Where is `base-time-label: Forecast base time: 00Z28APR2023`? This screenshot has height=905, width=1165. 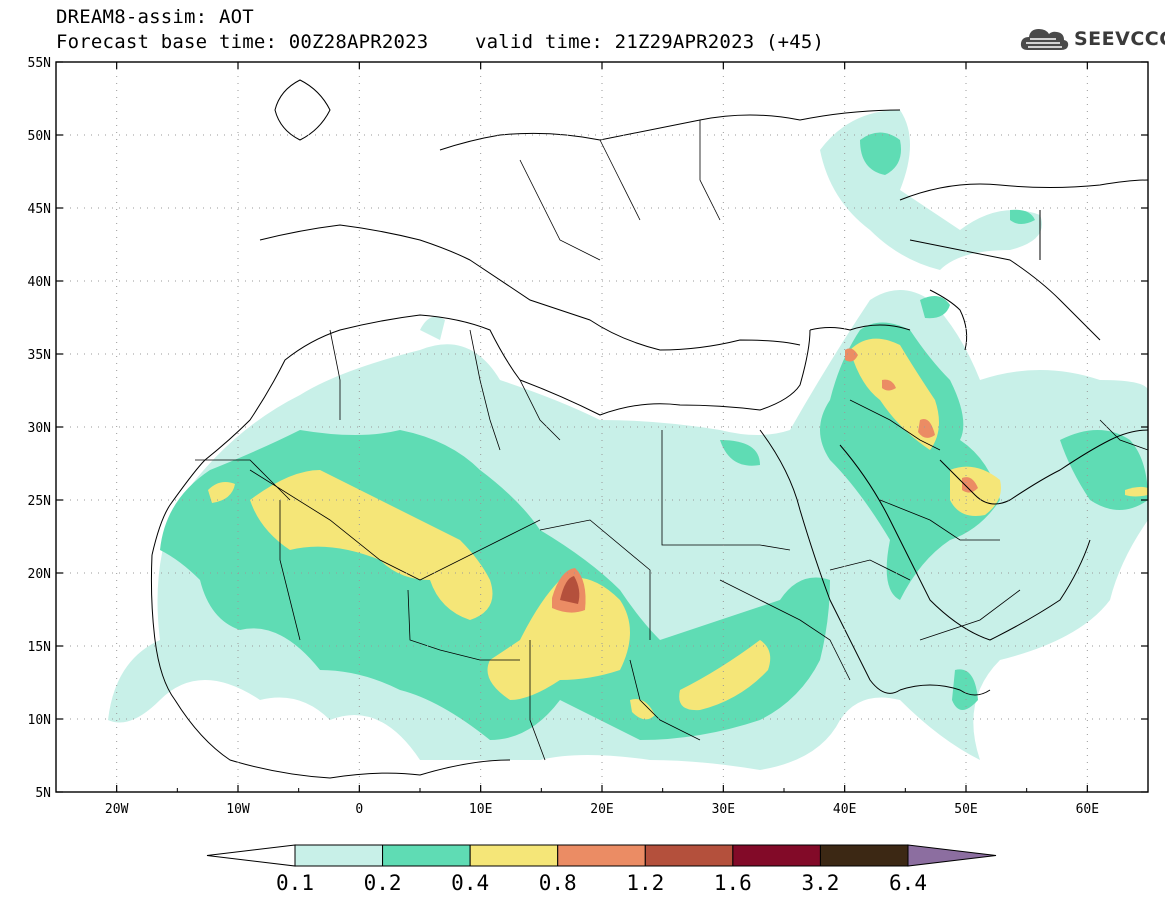 base-time-label: Forecast base time: 00Z28APR2023 is located at coordinates (242, 42).